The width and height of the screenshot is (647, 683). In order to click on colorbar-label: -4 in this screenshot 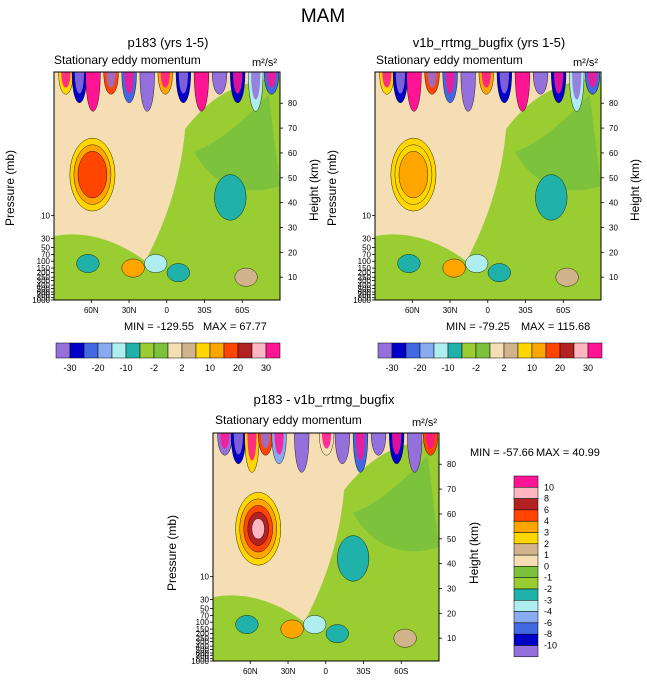, I will do `click(548, 612)`.